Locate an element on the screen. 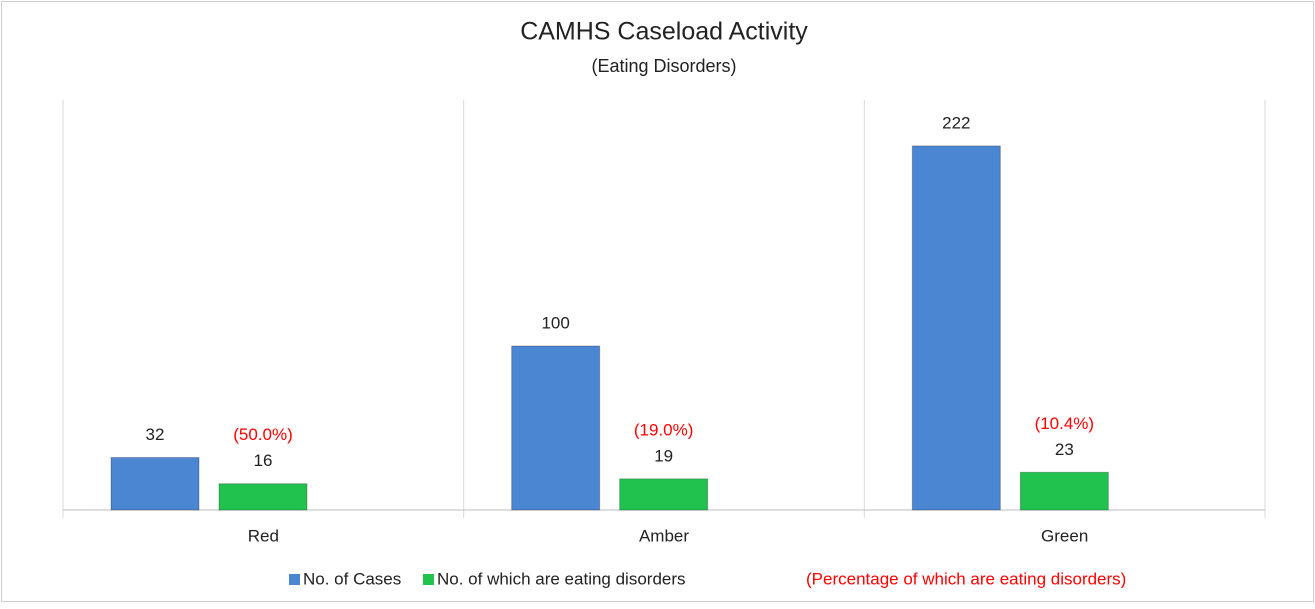 This screenshot has width=1315, height=609. data-label: 222 is located at coordinates (956, 122).